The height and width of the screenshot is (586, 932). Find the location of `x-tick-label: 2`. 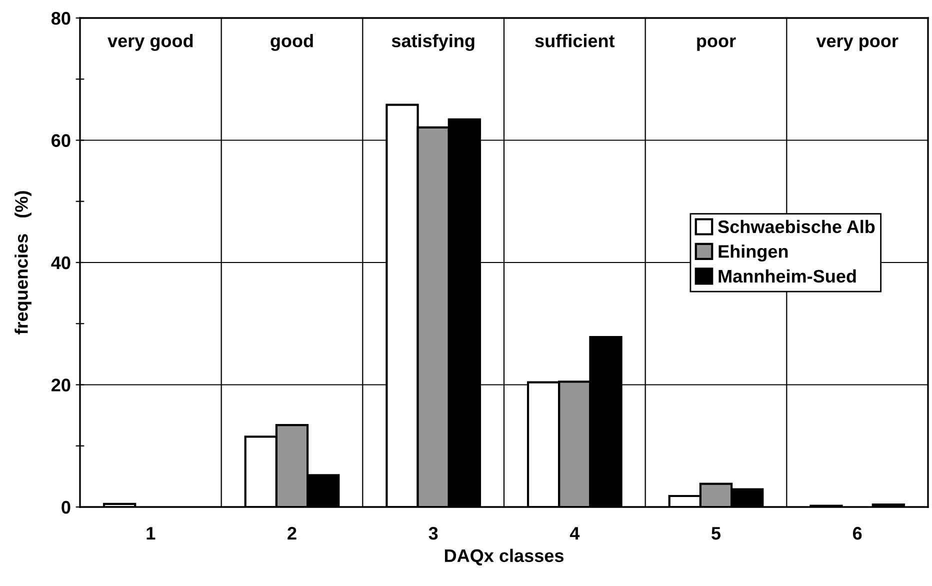

x-tick-label: 2 is located at coordinates (292, 533).